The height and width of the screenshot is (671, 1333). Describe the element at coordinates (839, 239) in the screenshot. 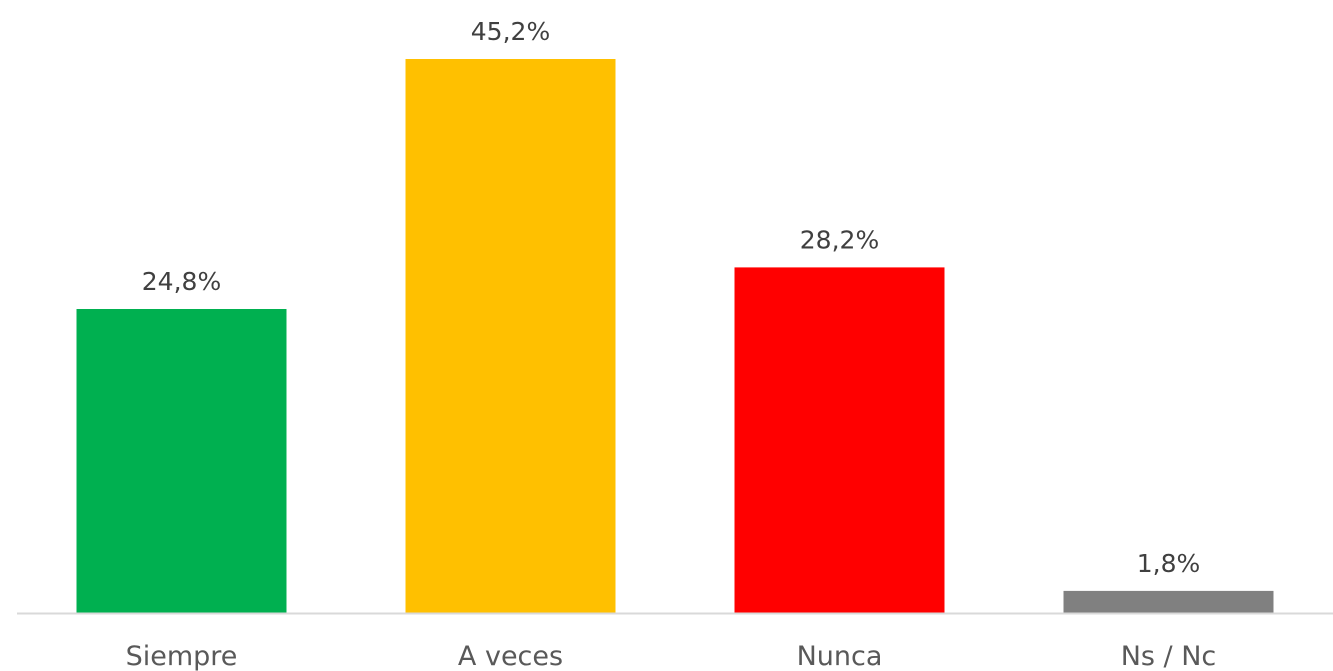

I see `data-label-nunca: 28,2%` at that location.